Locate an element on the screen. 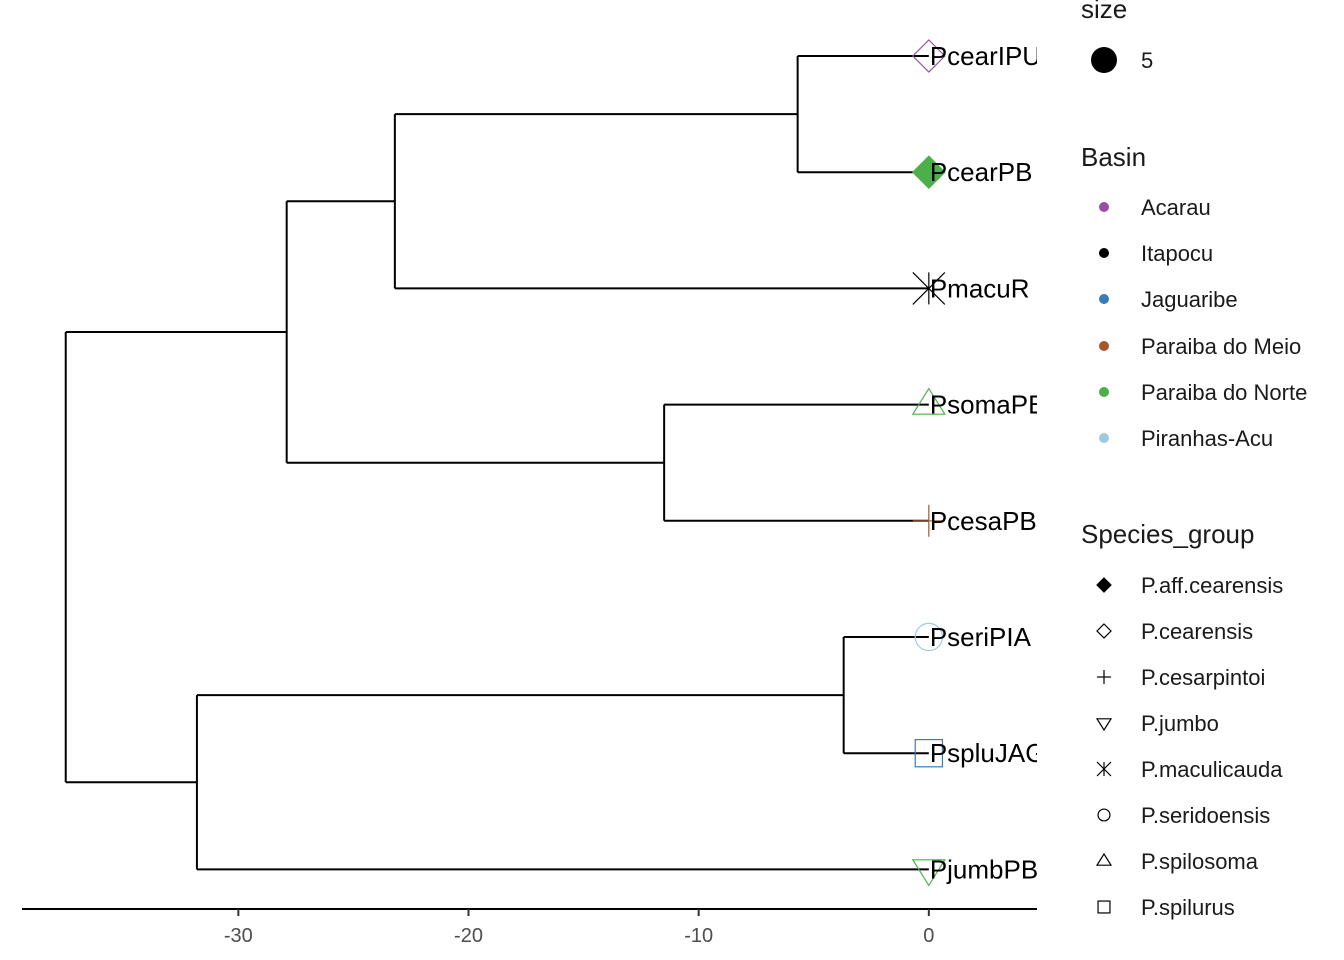 This screenshot has height=960, width=1344. basin-legend-label: Paraiba do Meio is located at coordinates (1221, 346).